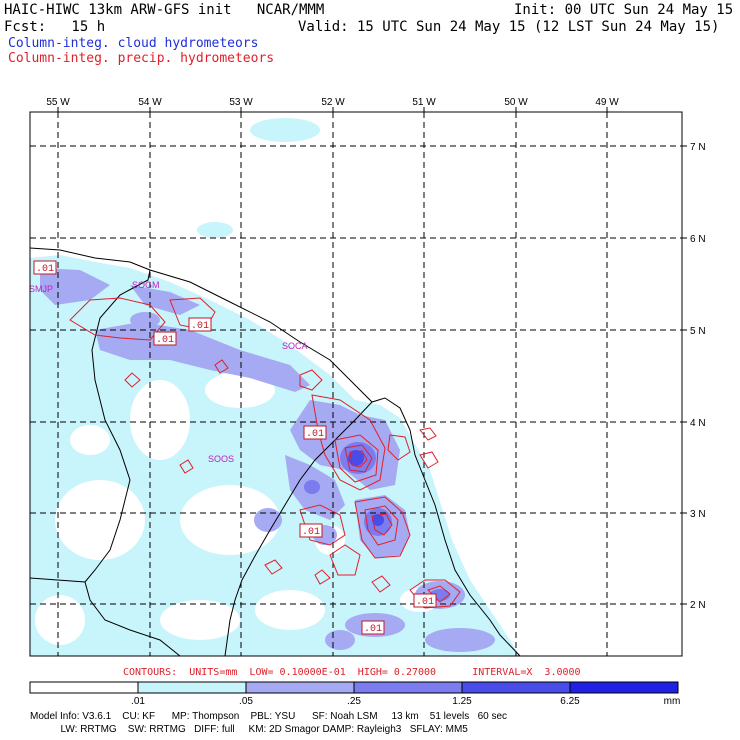  I want to click on lat-ticks, so click(684, 375).